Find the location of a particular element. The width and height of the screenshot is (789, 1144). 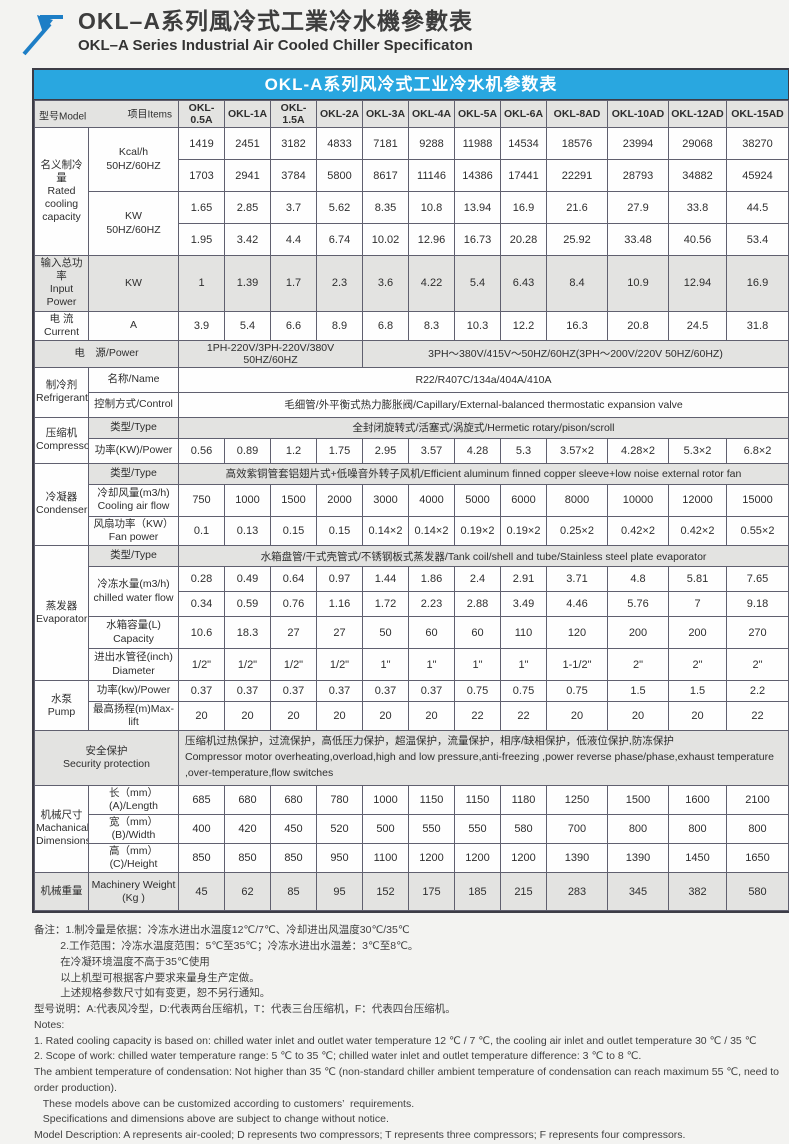

table-cell: 20.28 is located at coordinates (523, 239).